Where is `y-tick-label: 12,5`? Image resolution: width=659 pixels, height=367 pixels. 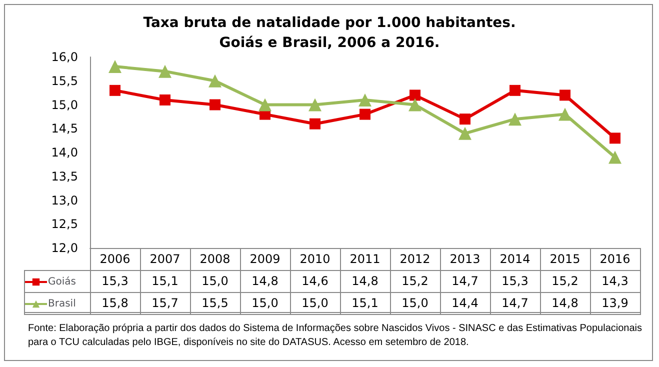 y-tick-label: 12,5 is located at coordinates (64, 224).